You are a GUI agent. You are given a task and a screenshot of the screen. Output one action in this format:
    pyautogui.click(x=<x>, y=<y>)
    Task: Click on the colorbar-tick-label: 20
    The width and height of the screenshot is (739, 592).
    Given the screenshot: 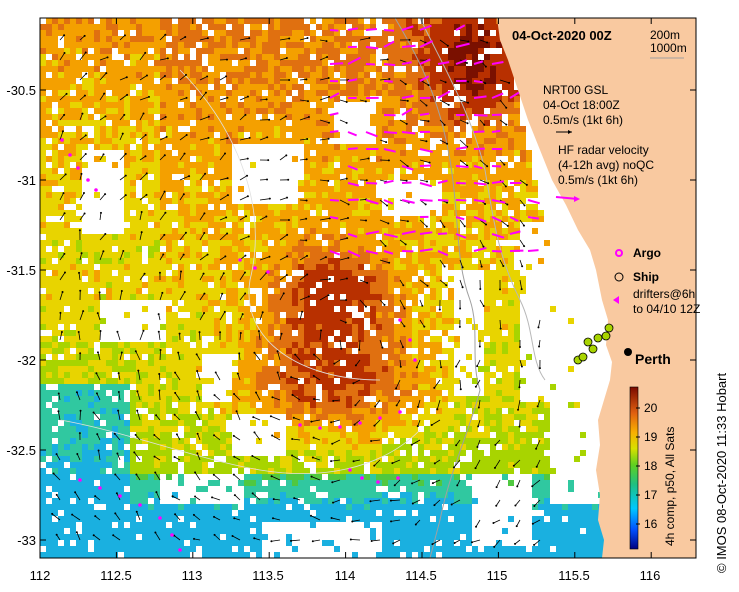 What is the action you would take?
    pyautogui.click(x=651, y=408)
    